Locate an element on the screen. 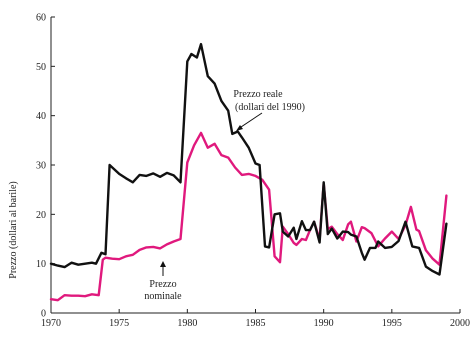 This screenshot has height=352, width=476. x-tick-label: 1980 is located at coordinates (187, 323).